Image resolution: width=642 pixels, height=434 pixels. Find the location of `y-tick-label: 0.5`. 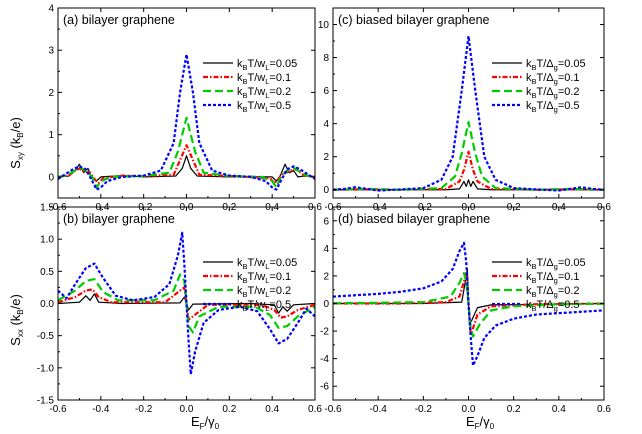

y-tick-label: 0.5 is located at coordinates (47, 272).